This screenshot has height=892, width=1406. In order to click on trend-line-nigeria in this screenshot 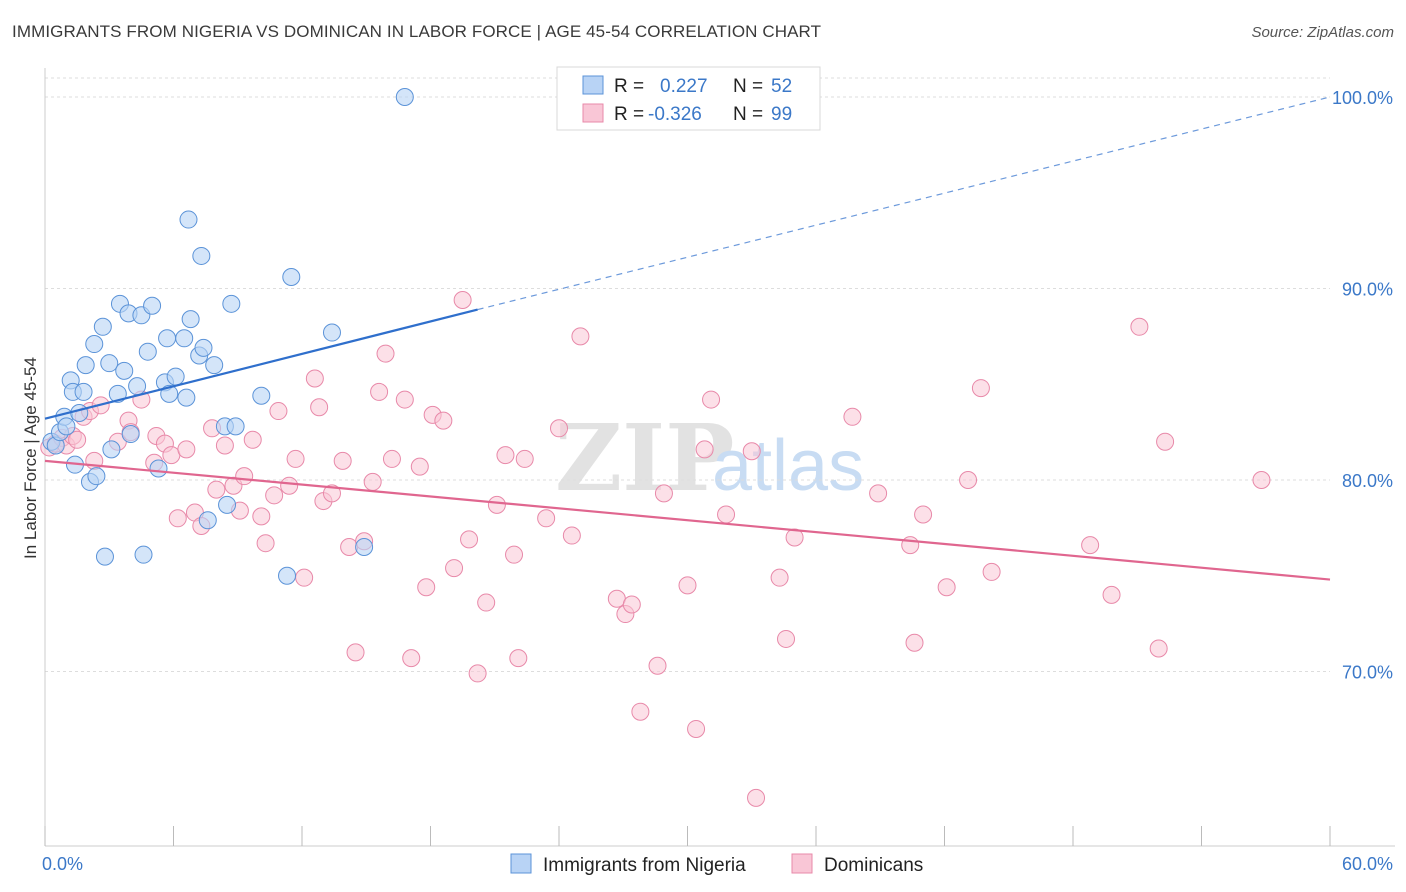, I will do `click(261, 364)`.